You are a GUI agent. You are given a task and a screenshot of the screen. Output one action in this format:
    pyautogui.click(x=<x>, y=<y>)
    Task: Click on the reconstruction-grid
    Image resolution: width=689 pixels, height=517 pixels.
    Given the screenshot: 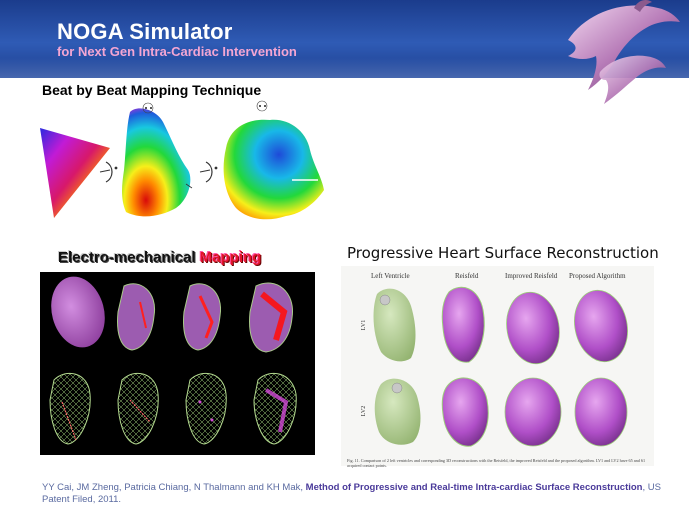 What is the action you would take?
    pyautogui.click(x=500, y=367)
    